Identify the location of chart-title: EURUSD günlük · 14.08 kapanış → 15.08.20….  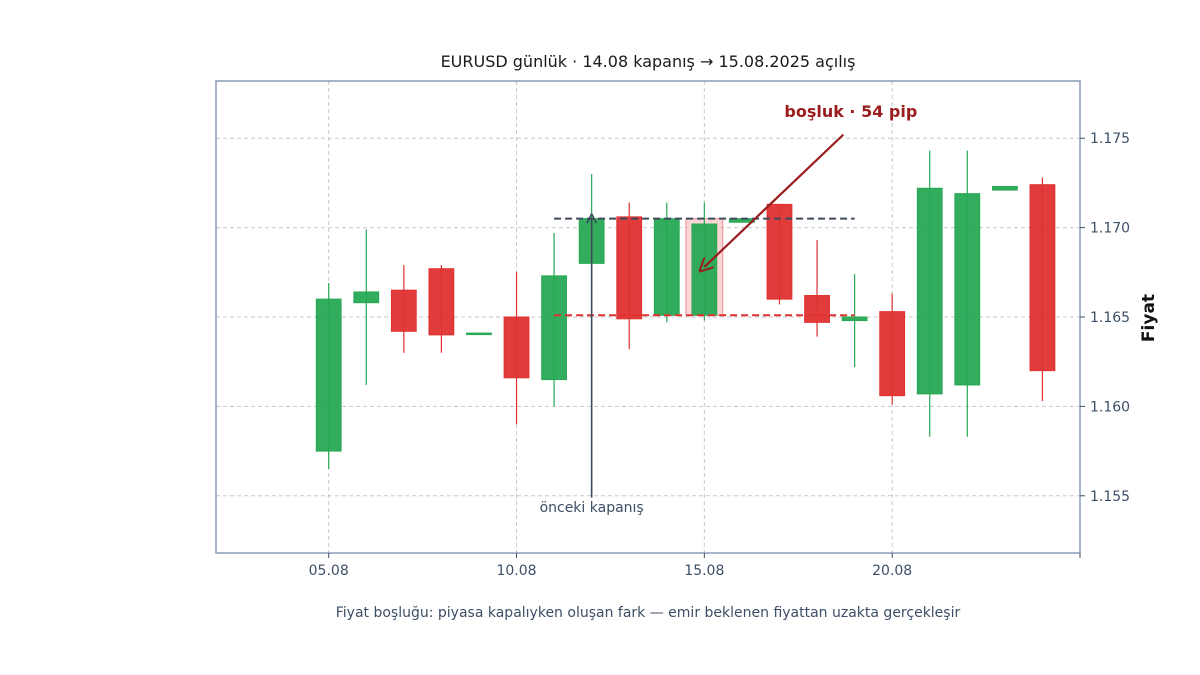
(648, 61).